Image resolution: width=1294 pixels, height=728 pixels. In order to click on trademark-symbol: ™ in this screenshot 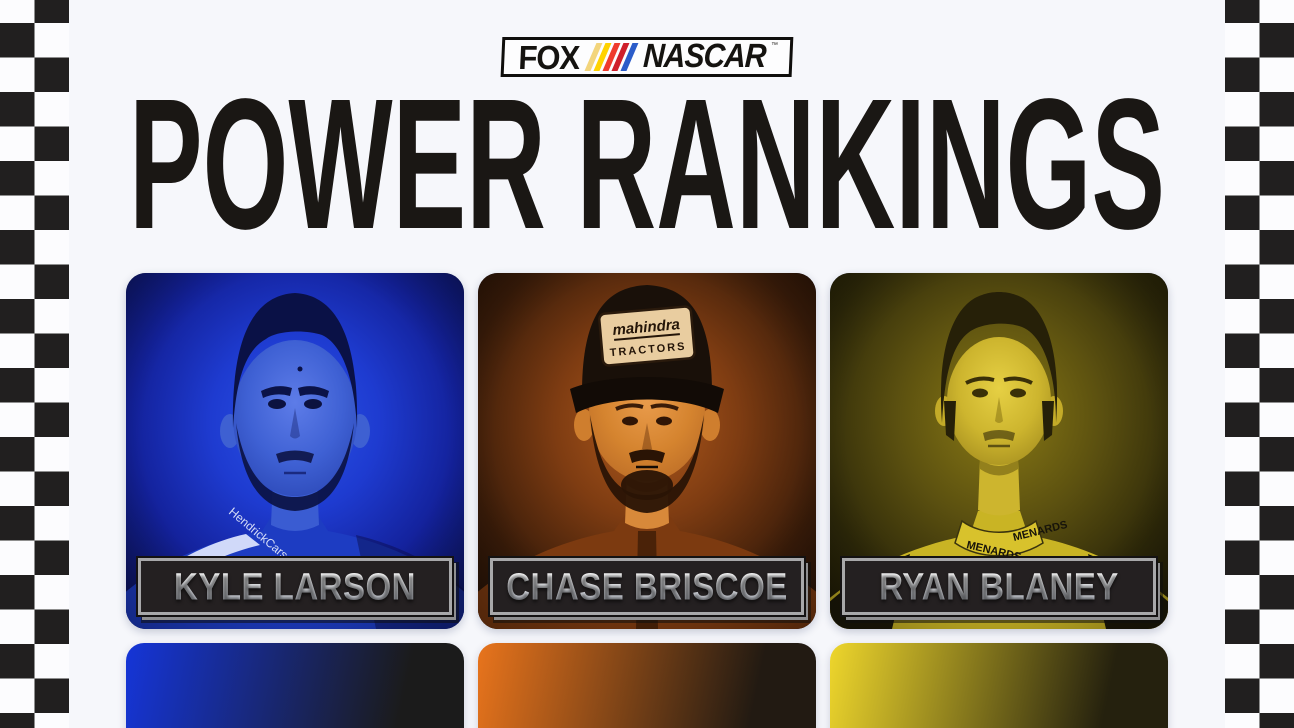, I will do `click(774, 45)`.